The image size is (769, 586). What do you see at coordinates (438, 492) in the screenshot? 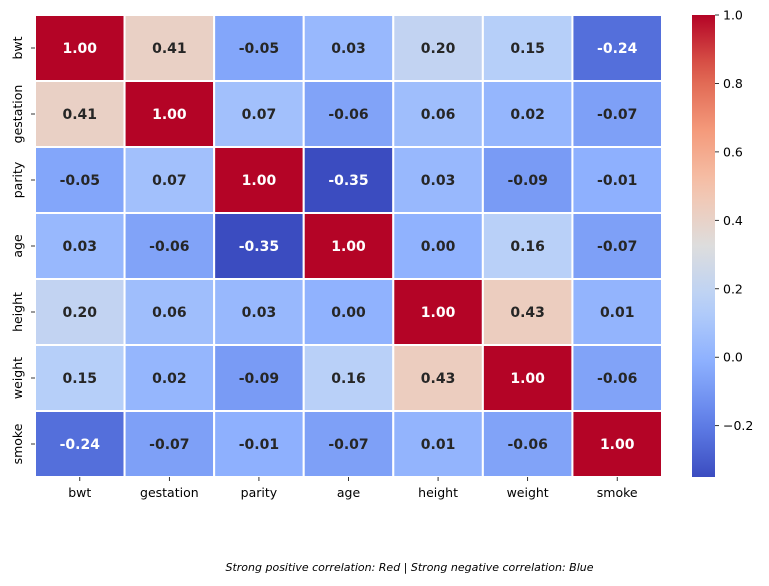
I see `x-tick-label: height` at bounding box center [438, 492].